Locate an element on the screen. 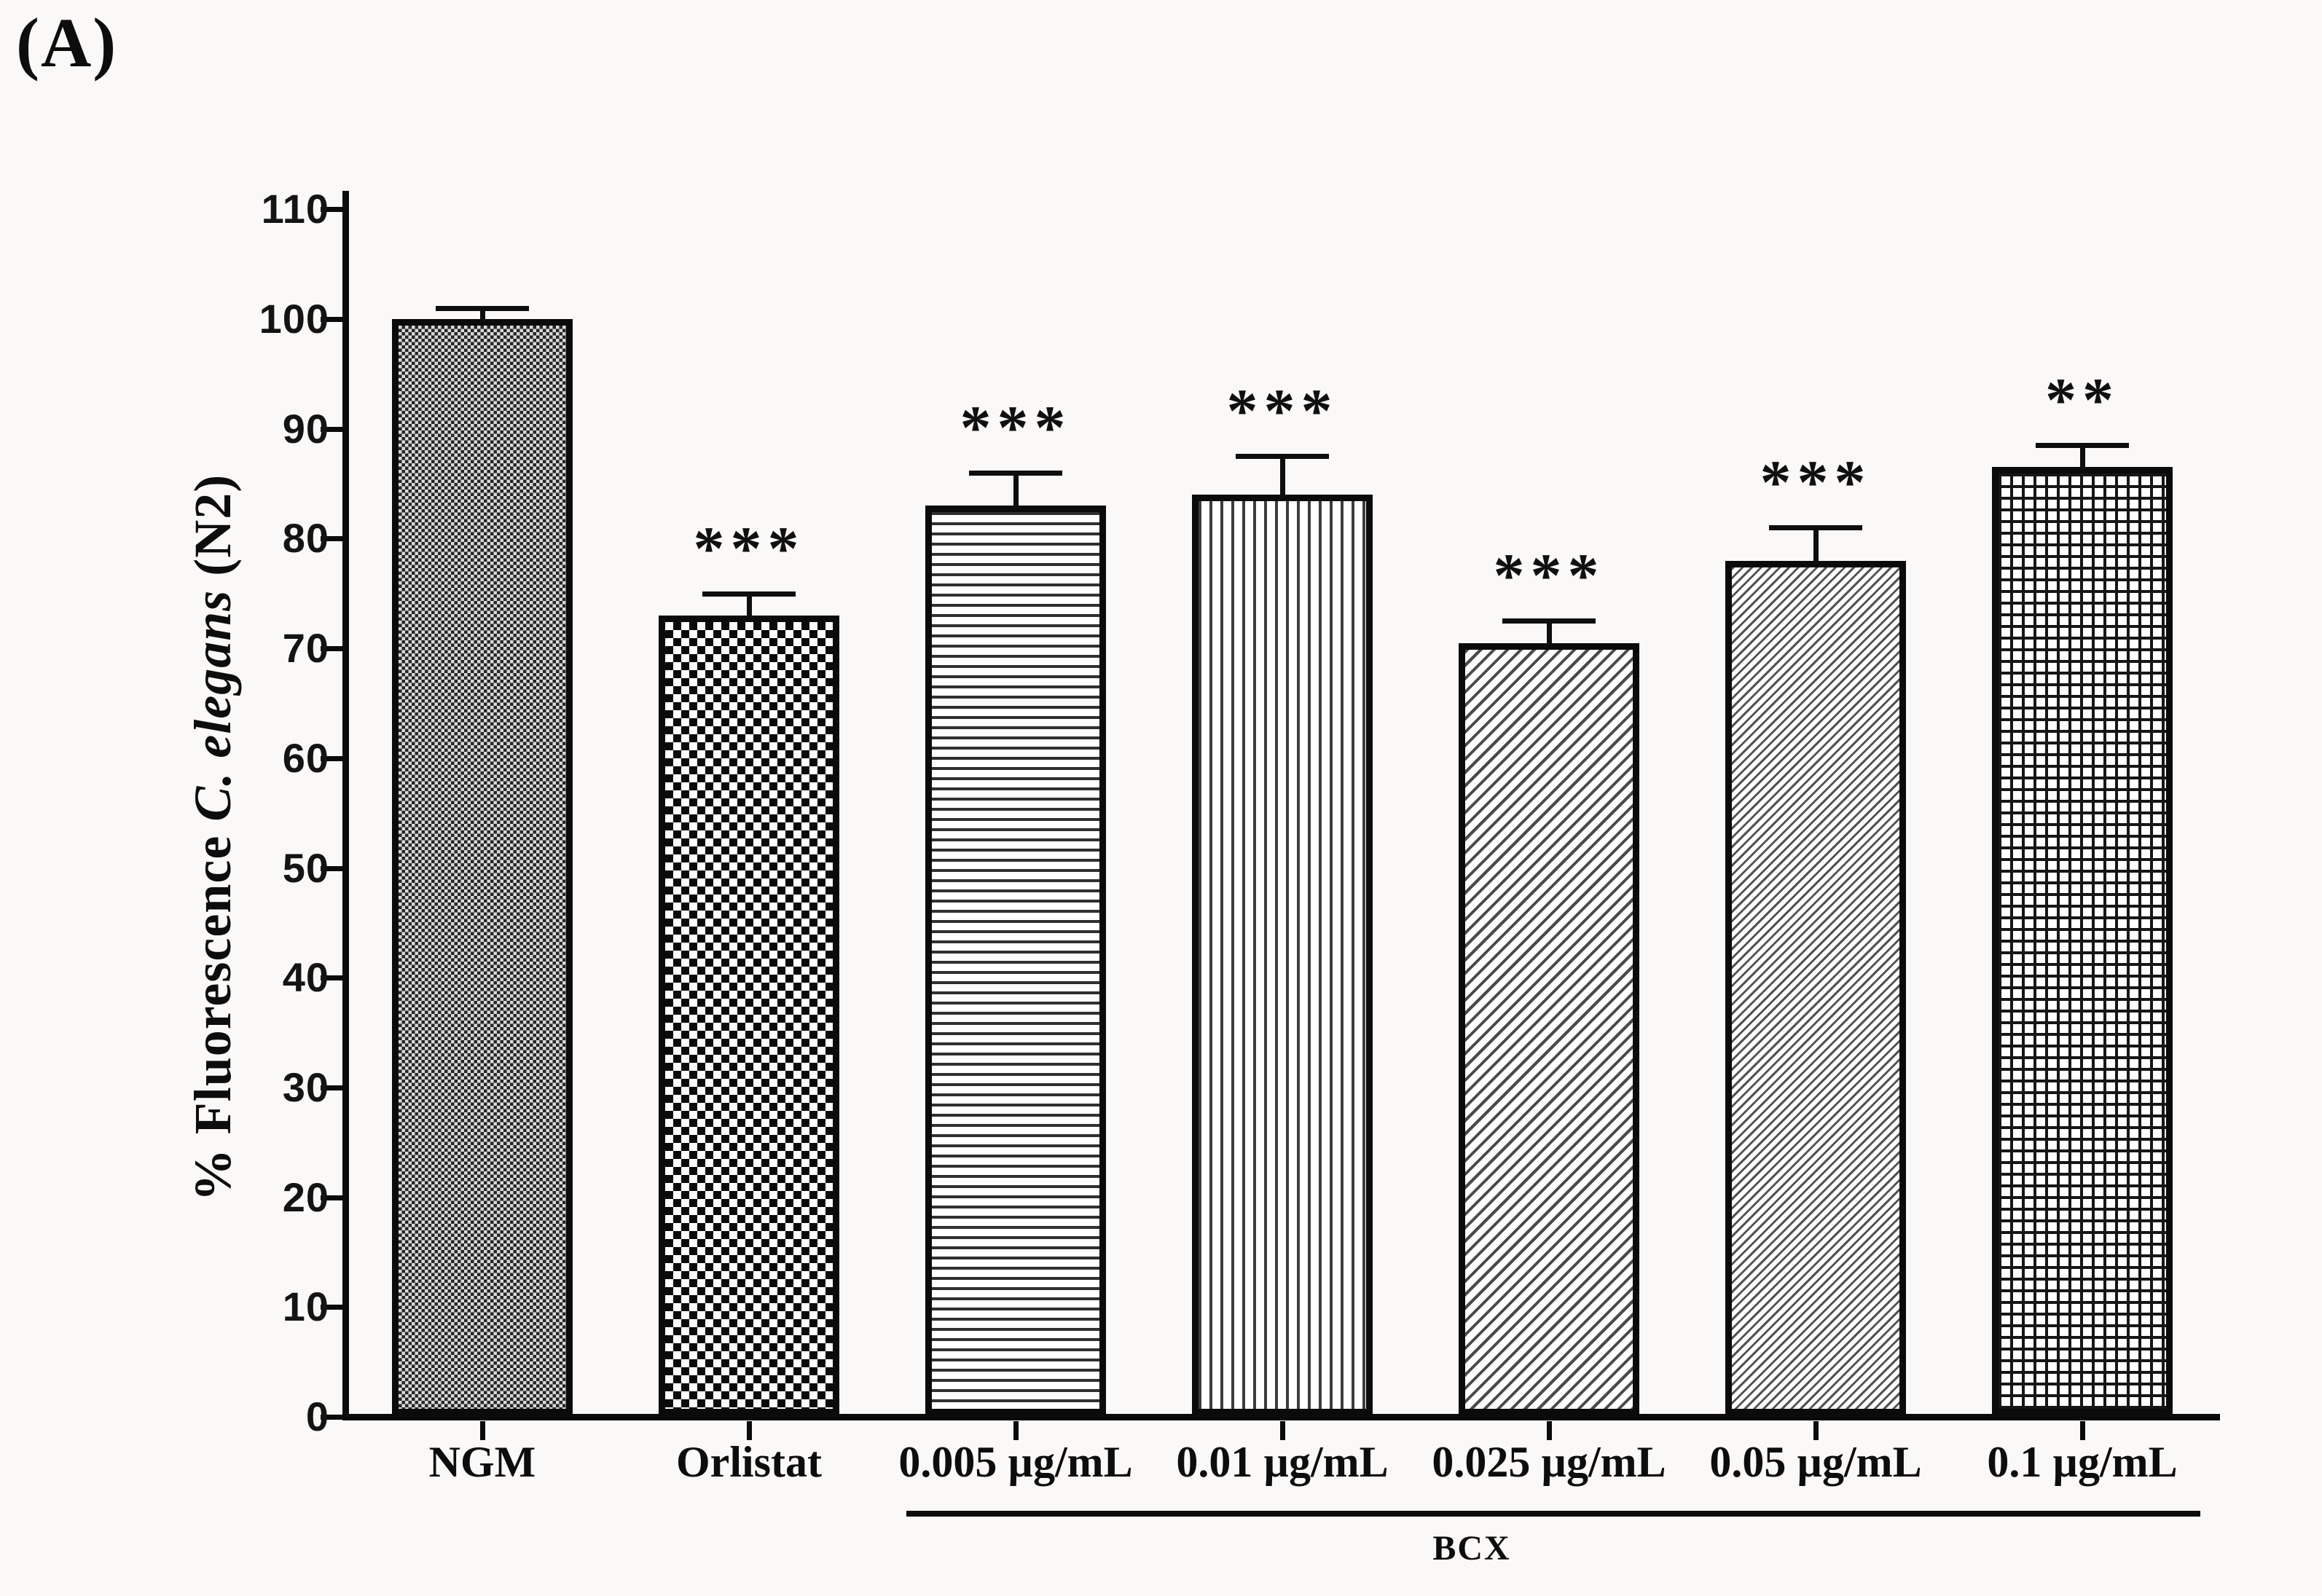 This screenshot has width=2322, height=1596. x-tick-label: NGM is located at coordinates (482, 1462).